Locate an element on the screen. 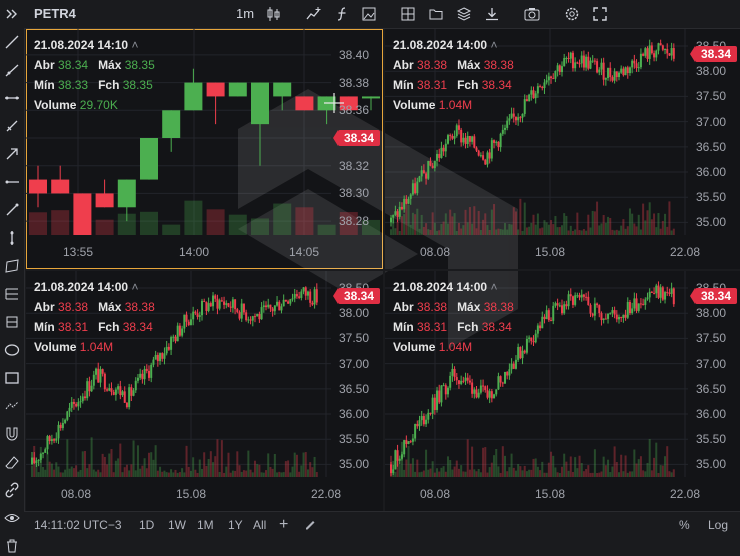  range-1y: 1Y is located at coordinates (235, 525).